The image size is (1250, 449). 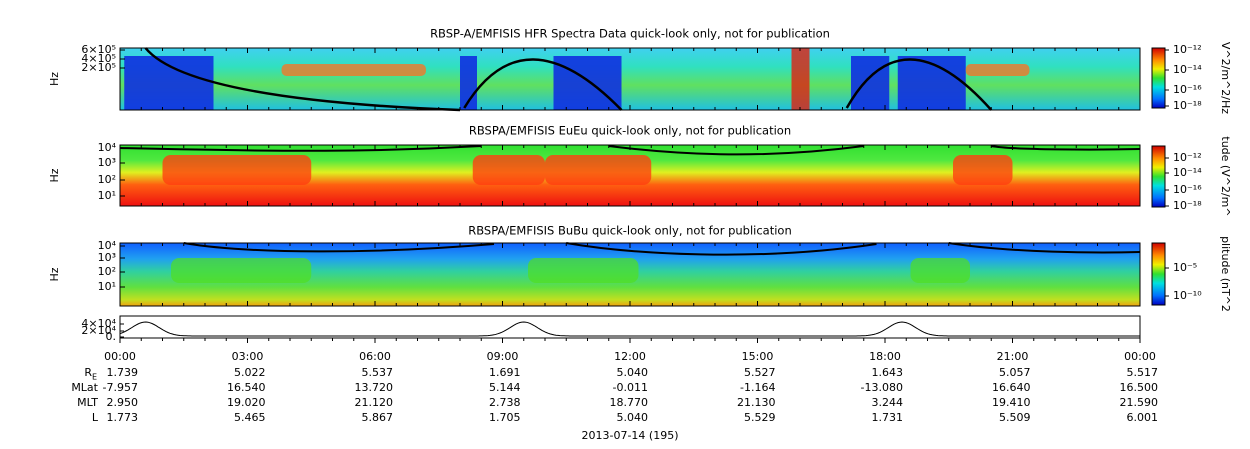 I want to click on ephemeris-value: 5.529, so click(x=760, y=417).